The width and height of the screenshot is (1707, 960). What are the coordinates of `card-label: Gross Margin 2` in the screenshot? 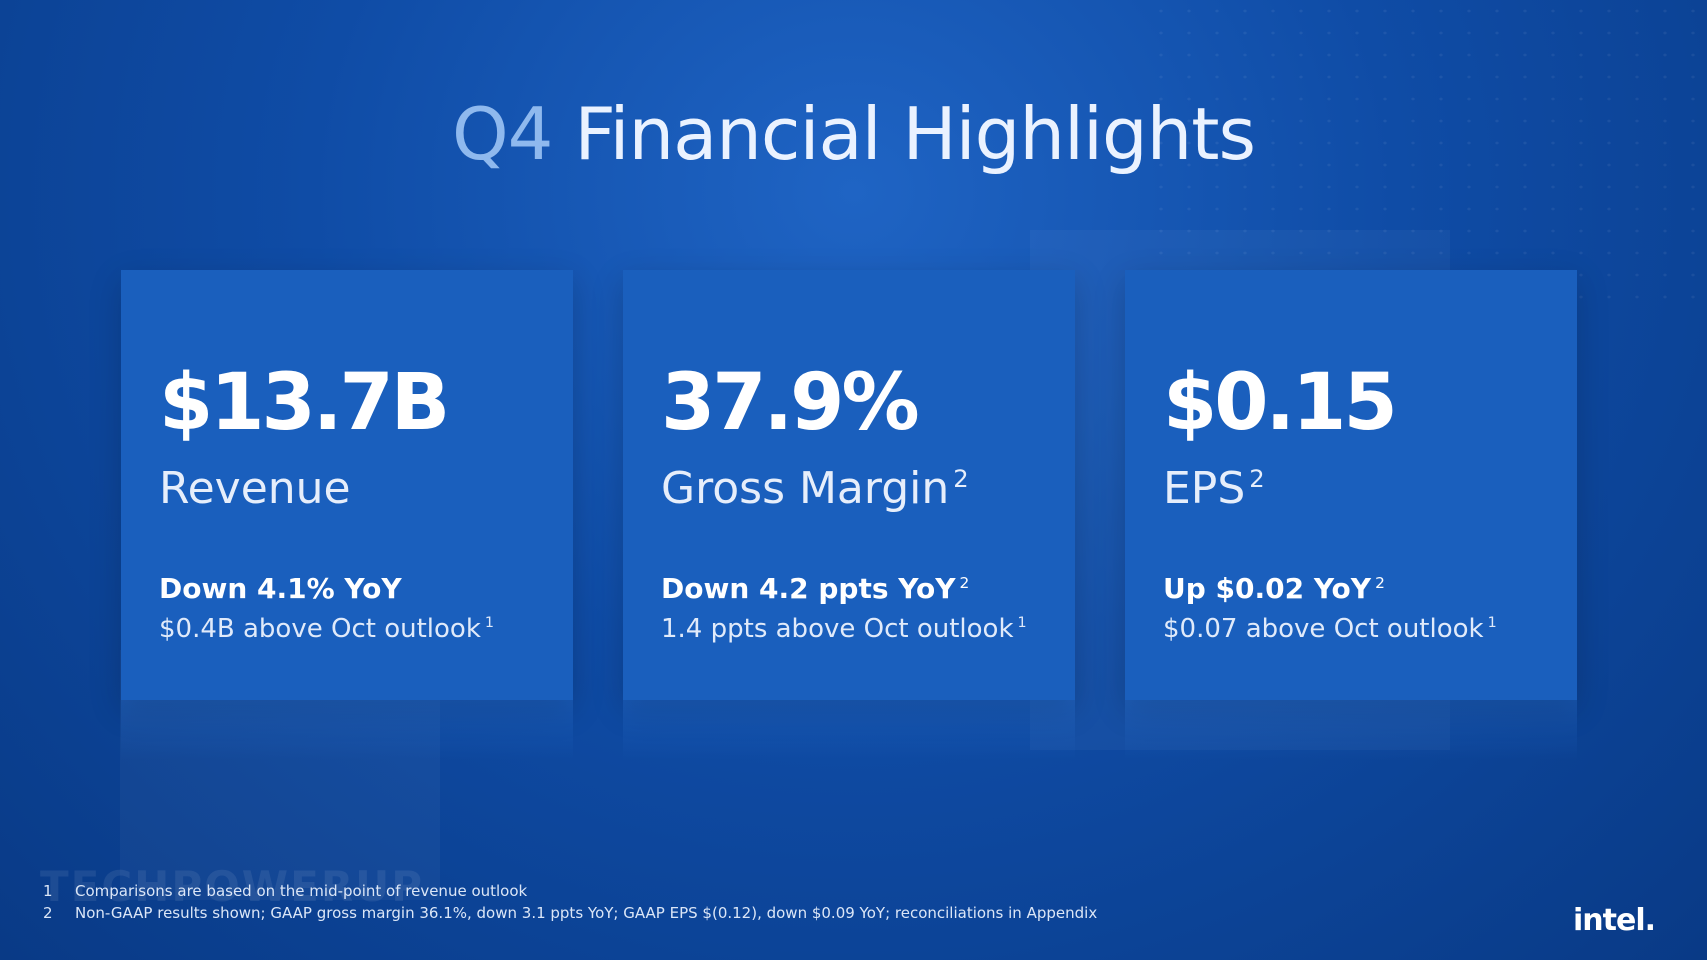 It's located at (815, 489).